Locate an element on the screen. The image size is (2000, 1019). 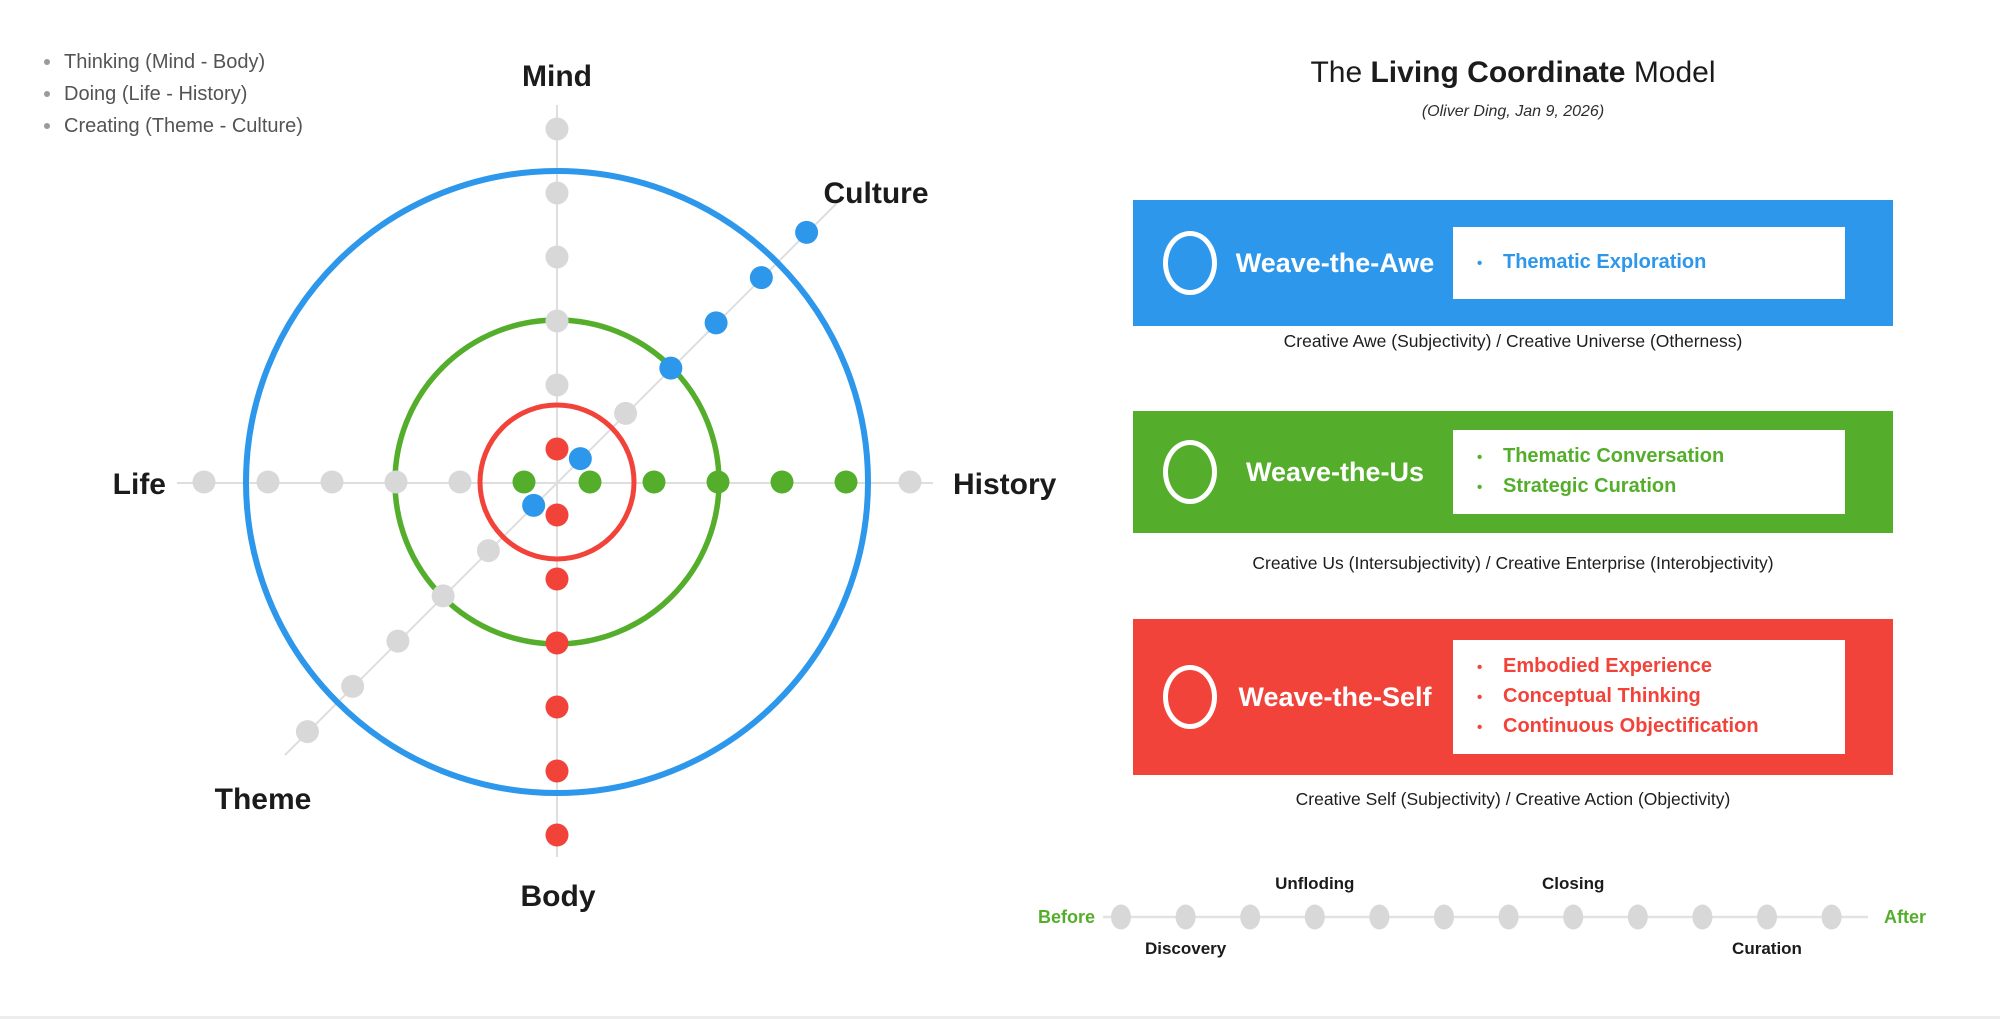
timeline-stage-unfloding: Unfloding is located at coordinates (1314, 883).